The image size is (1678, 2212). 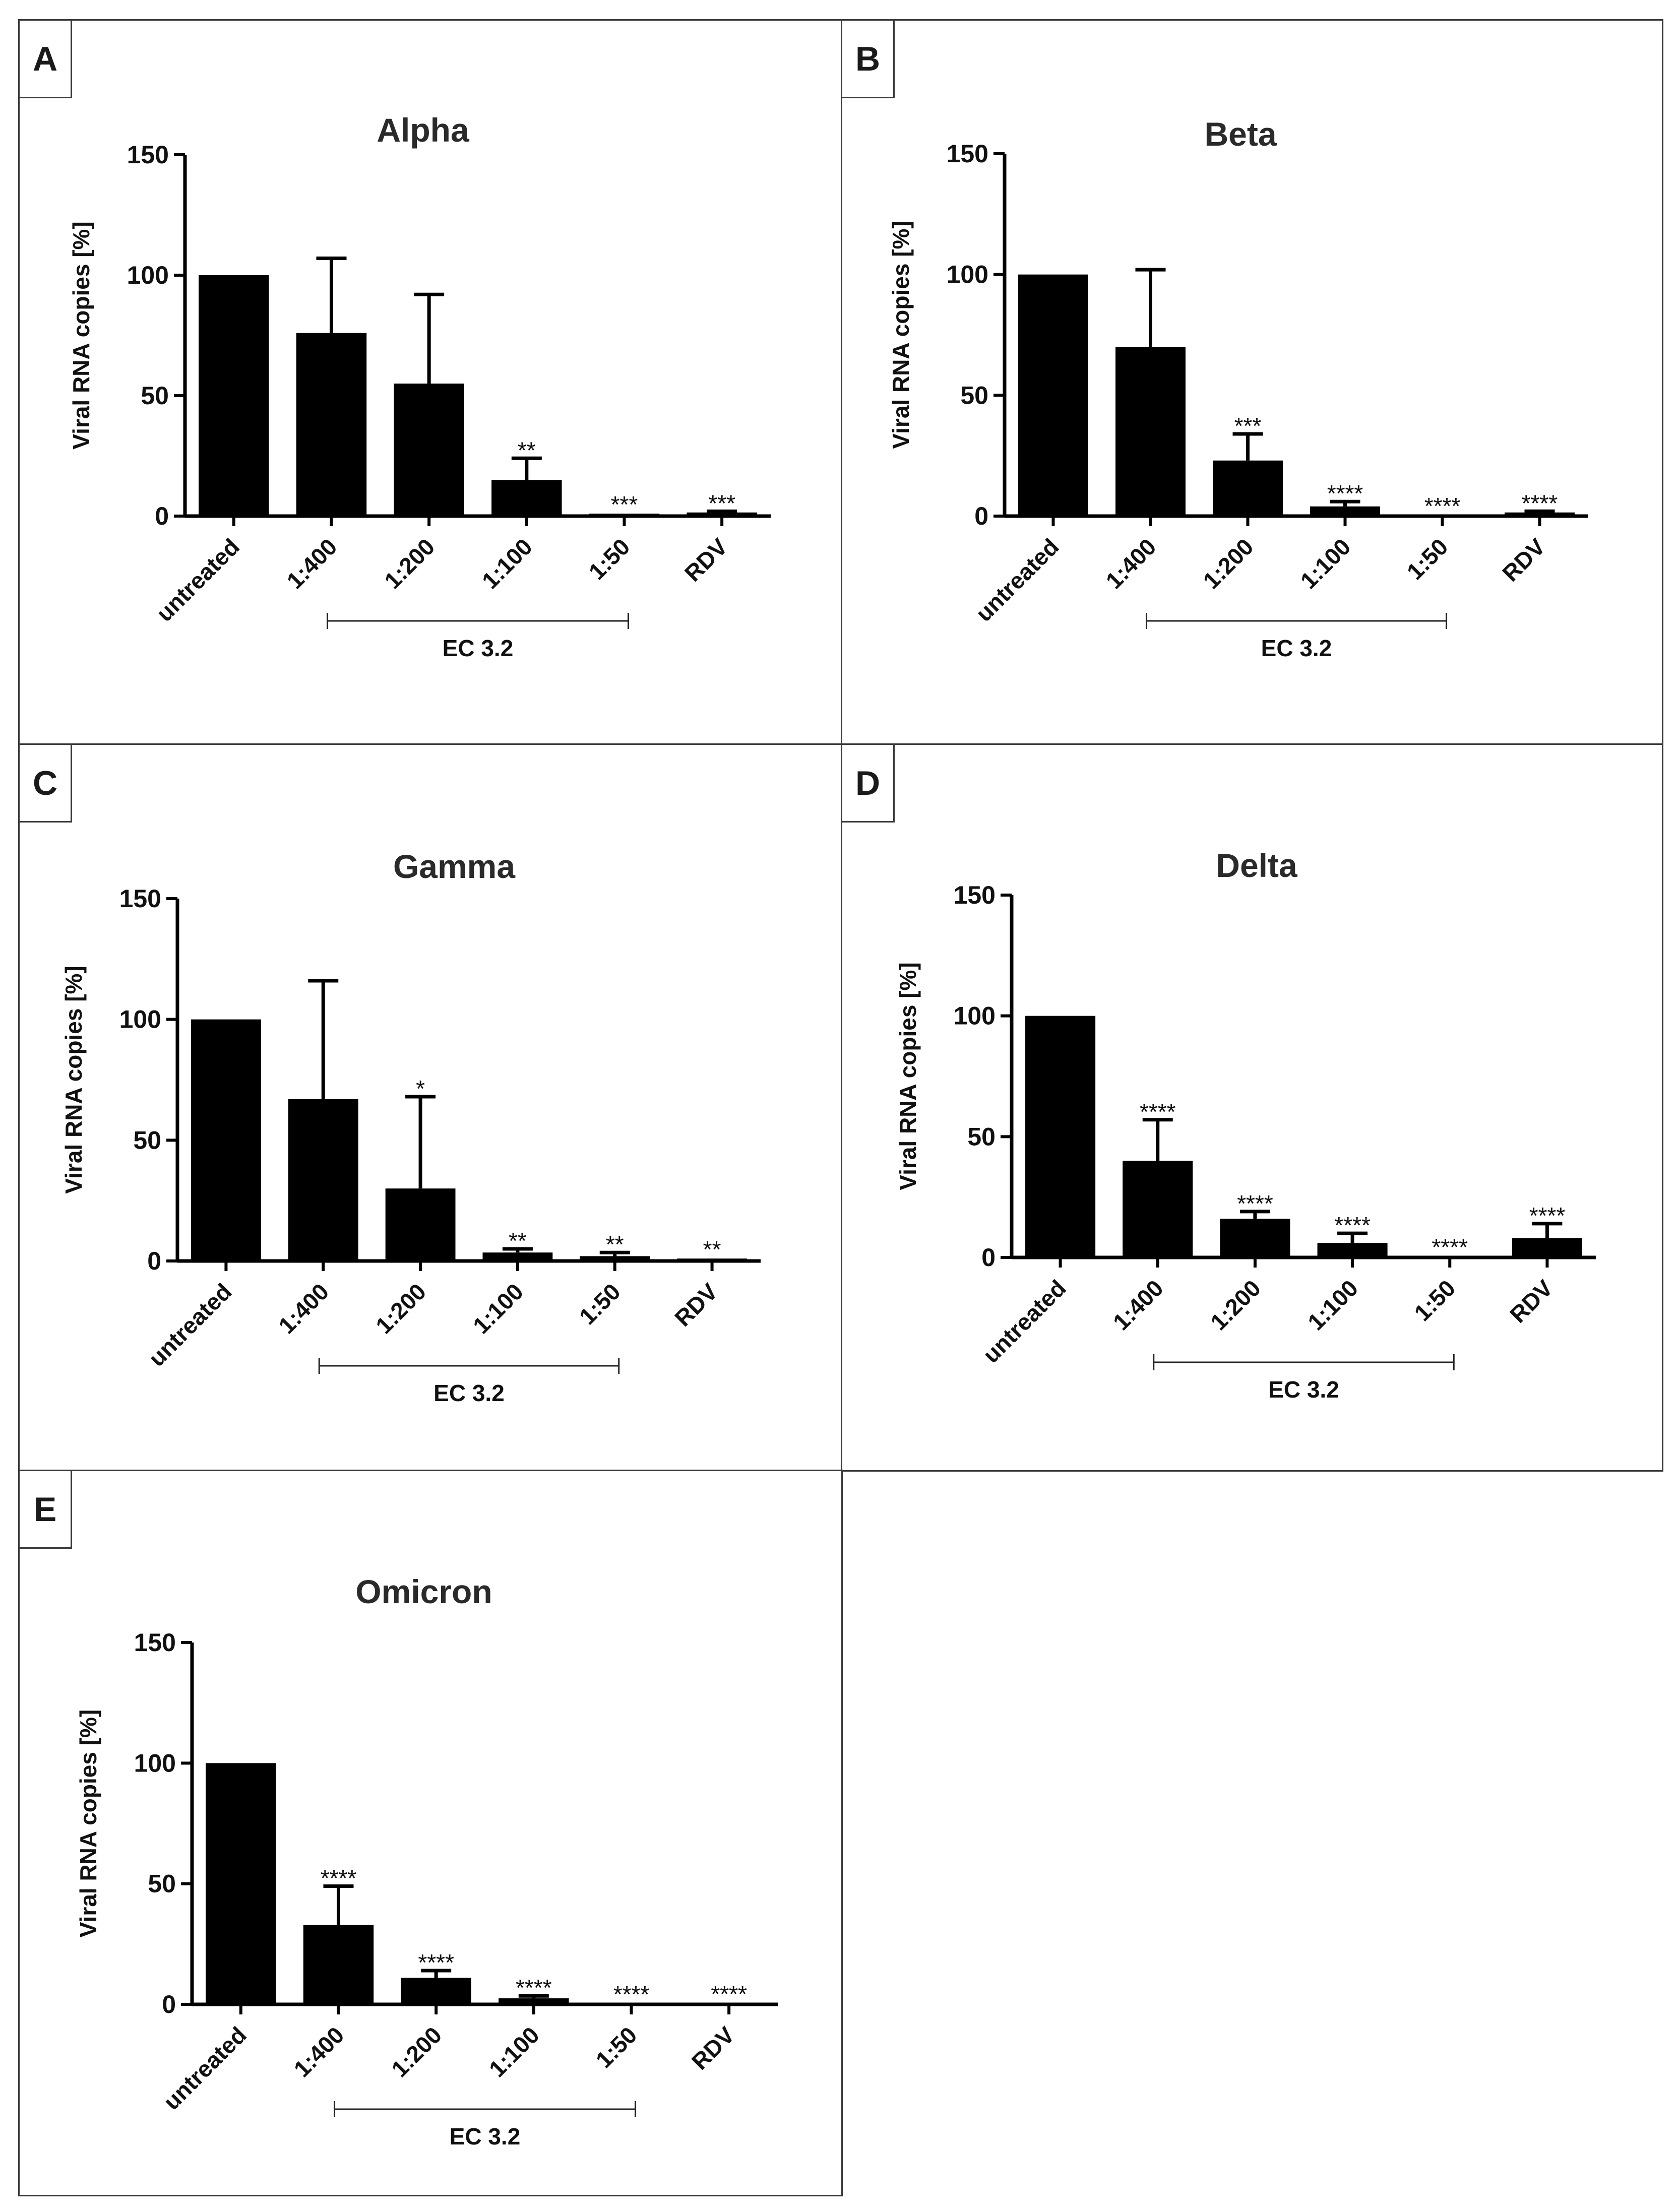 I want to click on chart-title: Beta, so click(x=1241, y=134).